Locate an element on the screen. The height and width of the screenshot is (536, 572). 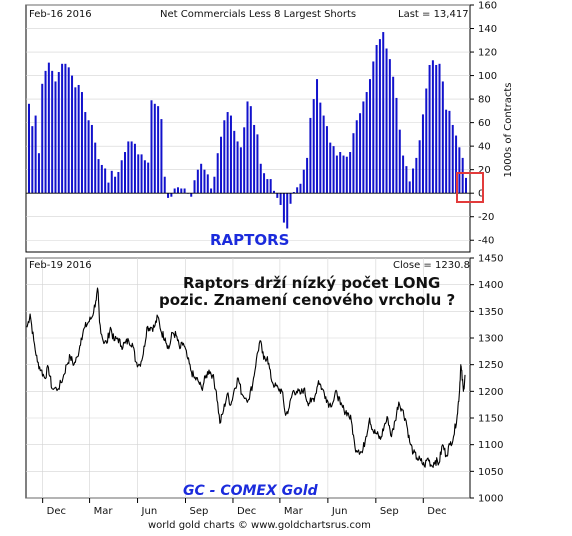
bottom-y-axis: 1000 1050 1100 1150 1200 1250 1300 1350 1400 1450 is located at coordinates (486, 379).